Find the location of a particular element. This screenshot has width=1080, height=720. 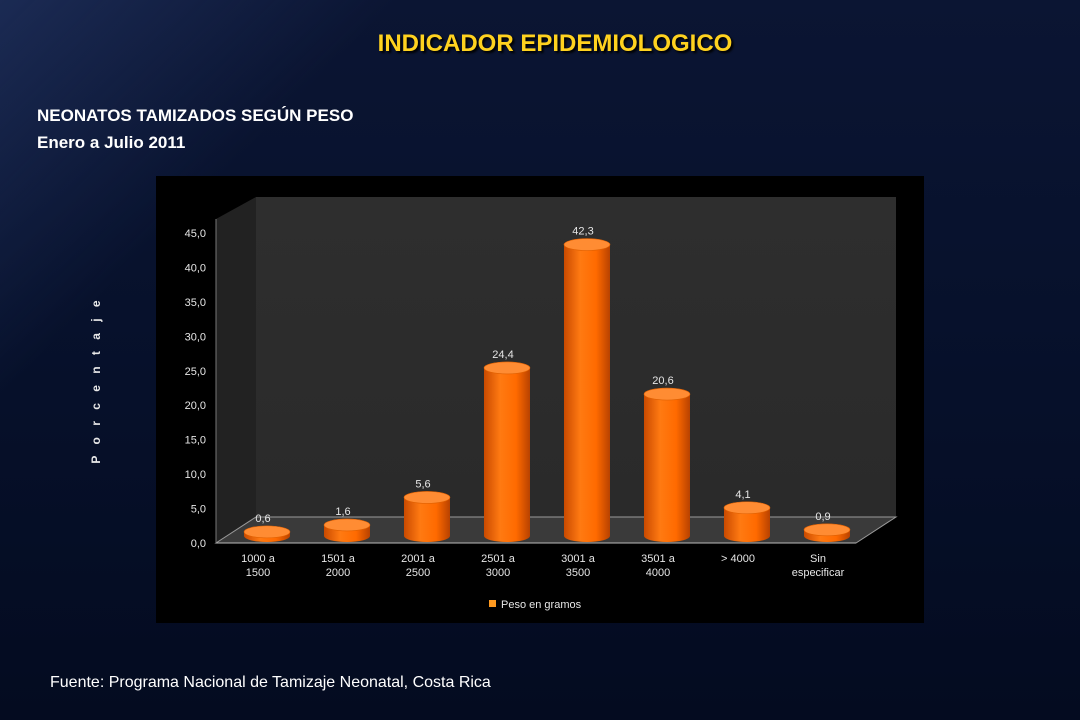

x-tick-label: 3500 is located at coordinates (578, 573).